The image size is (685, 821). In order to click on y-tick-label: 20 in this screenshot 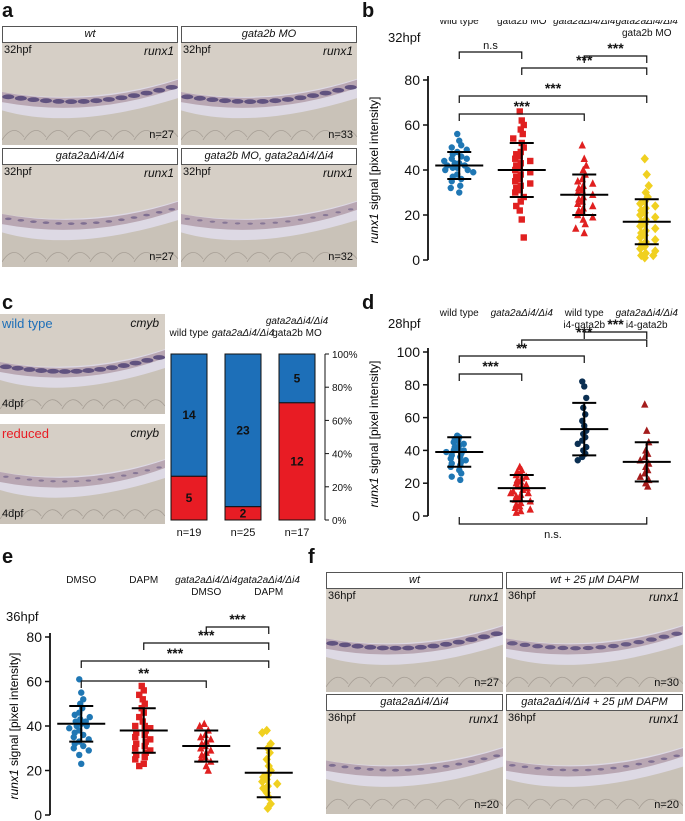, I will do `click(412, 215)`.